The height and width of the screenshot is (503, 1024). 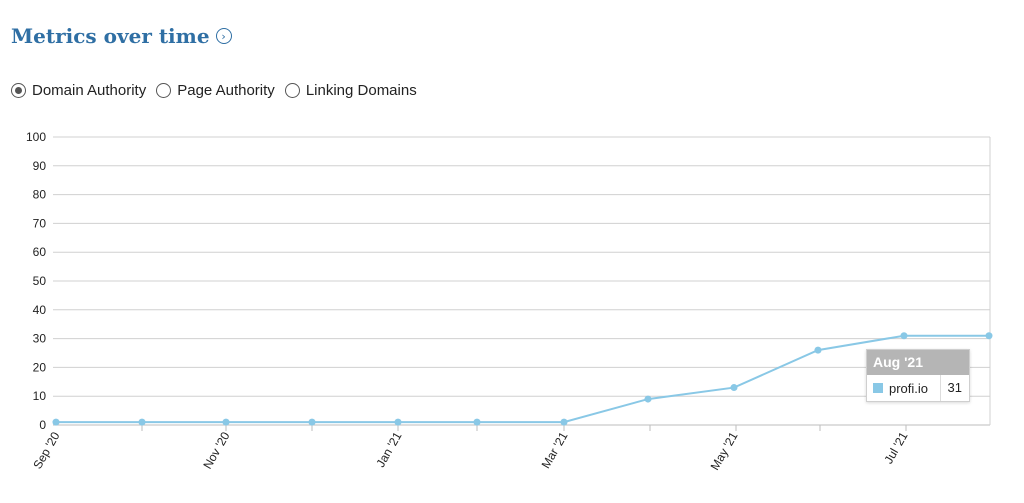 I want to click on y-tick-label: 70, so click(x=40, y=223).